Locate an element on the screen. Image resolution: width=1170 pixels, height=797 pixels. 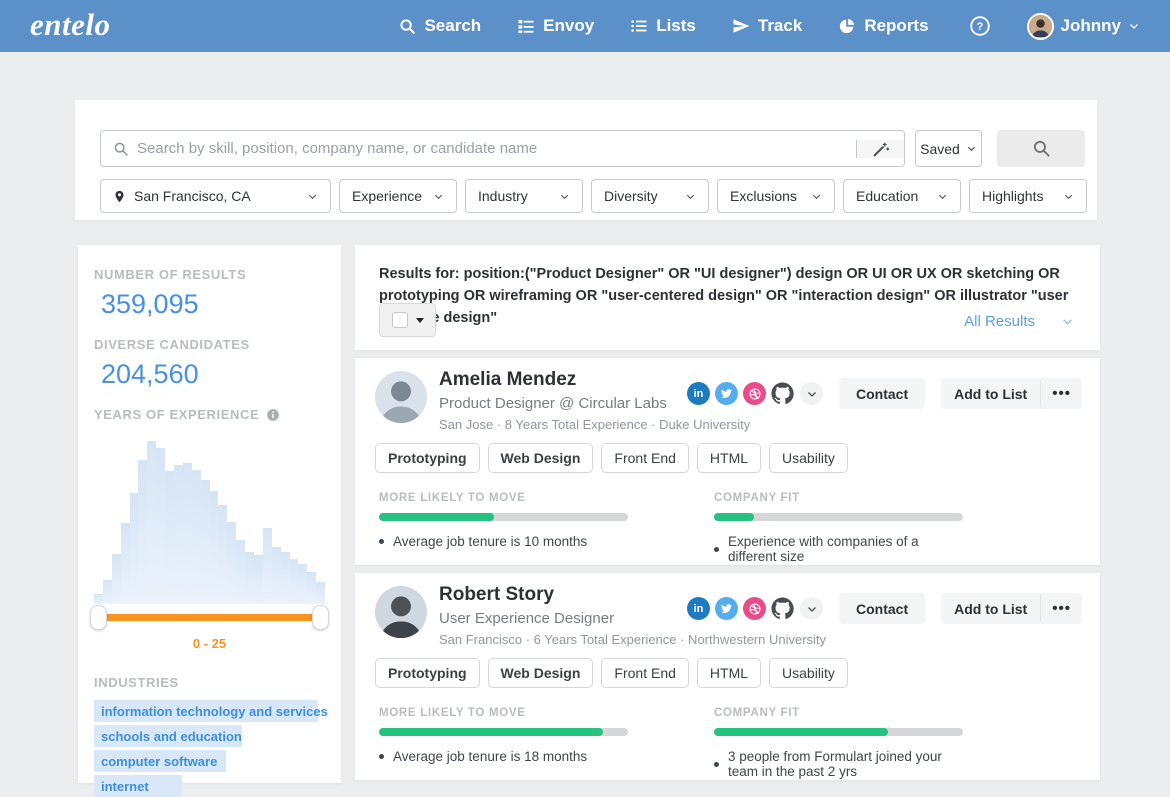
nav-item-reports: Reports is located at coordinates (883, 26).